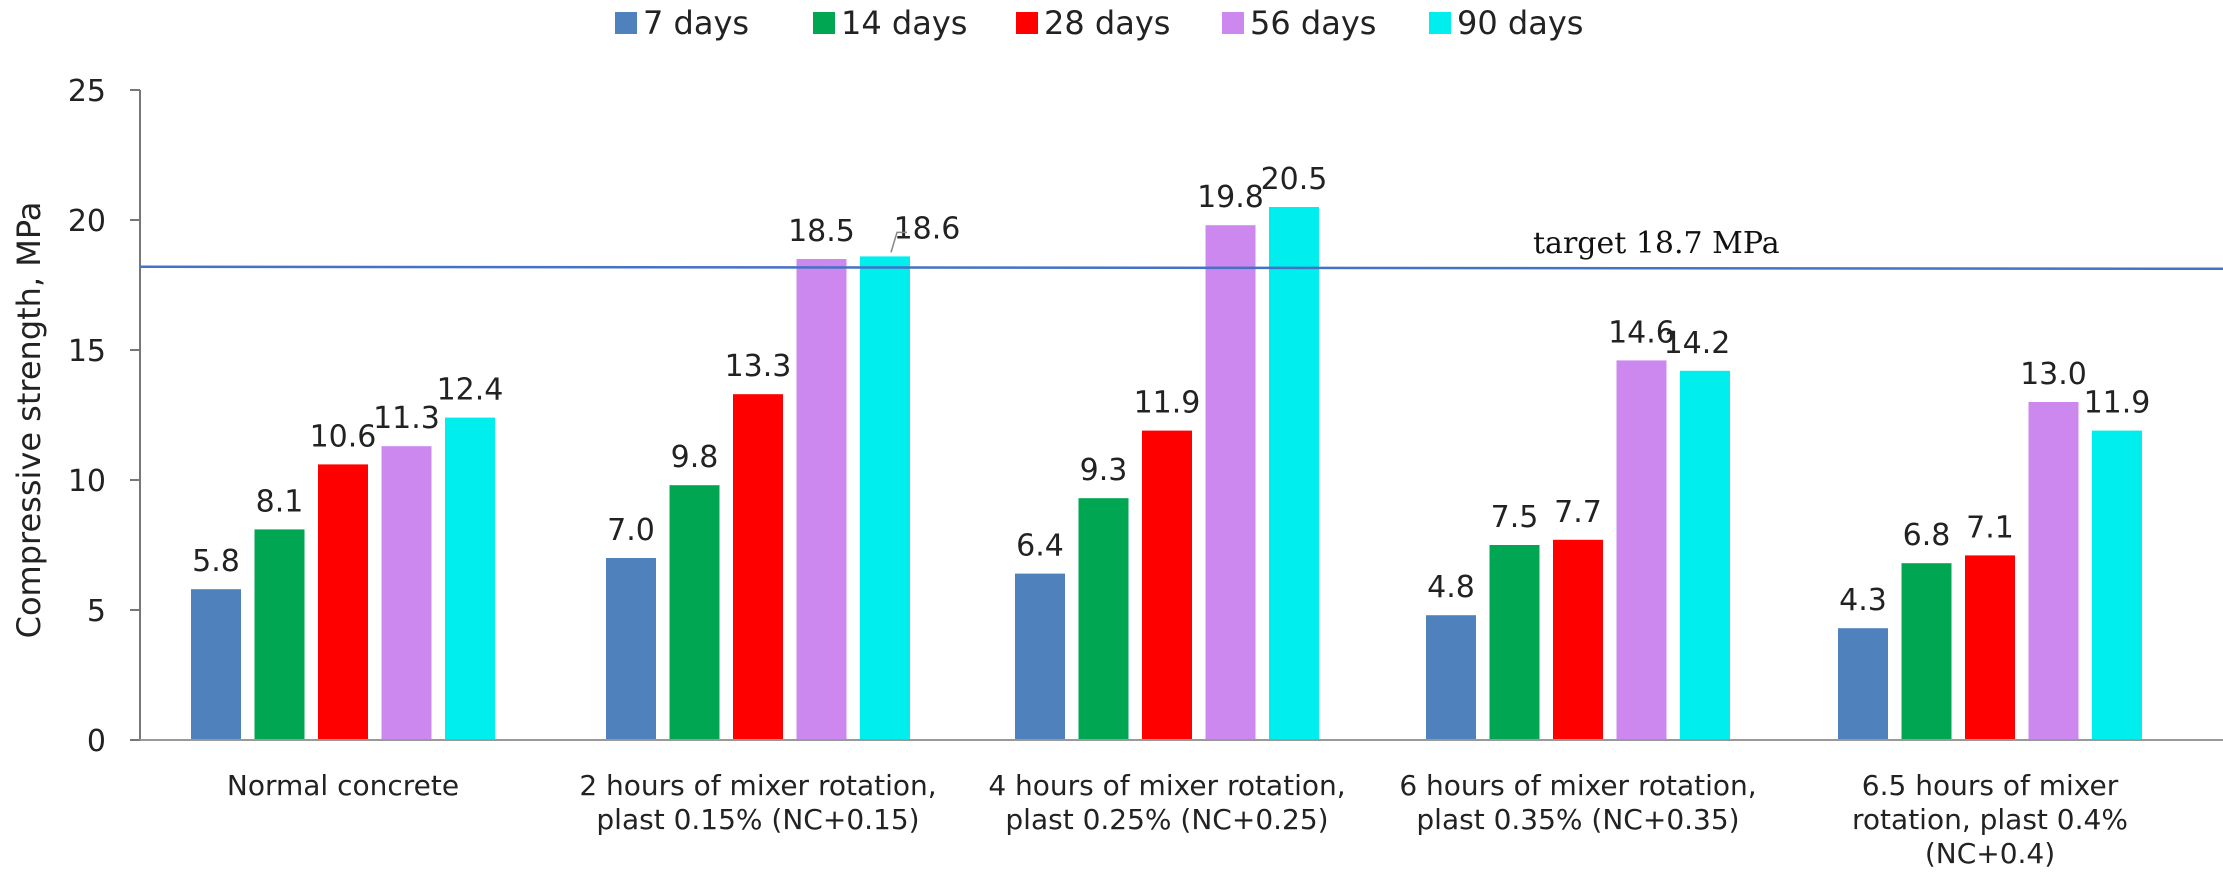 The height and width of the screenshot is (892, 2223). Describe the element at coordinates (821, 231) in the screenshot. I see `data-label: 18.5` at that location.